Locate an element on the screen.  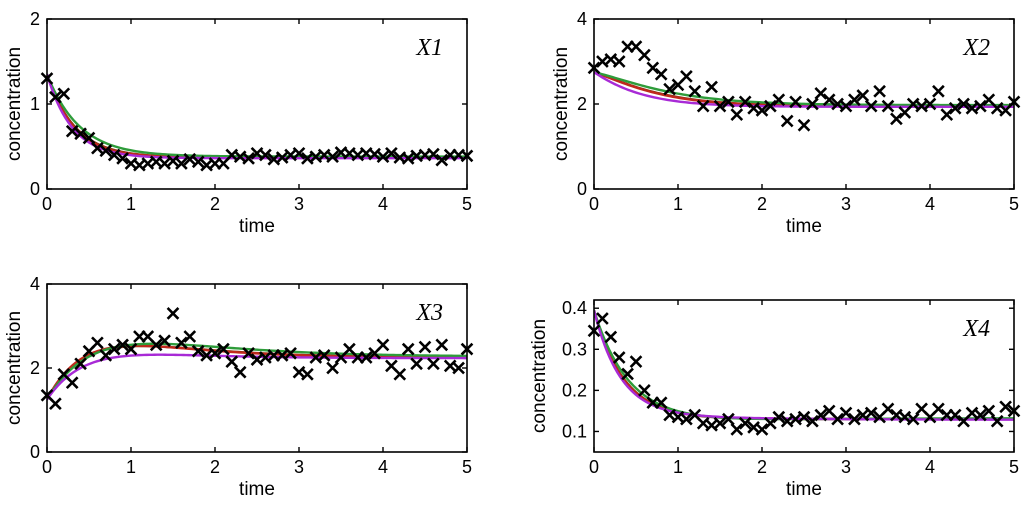
y-tick-label: 4 is located at coordinates (582, 19).